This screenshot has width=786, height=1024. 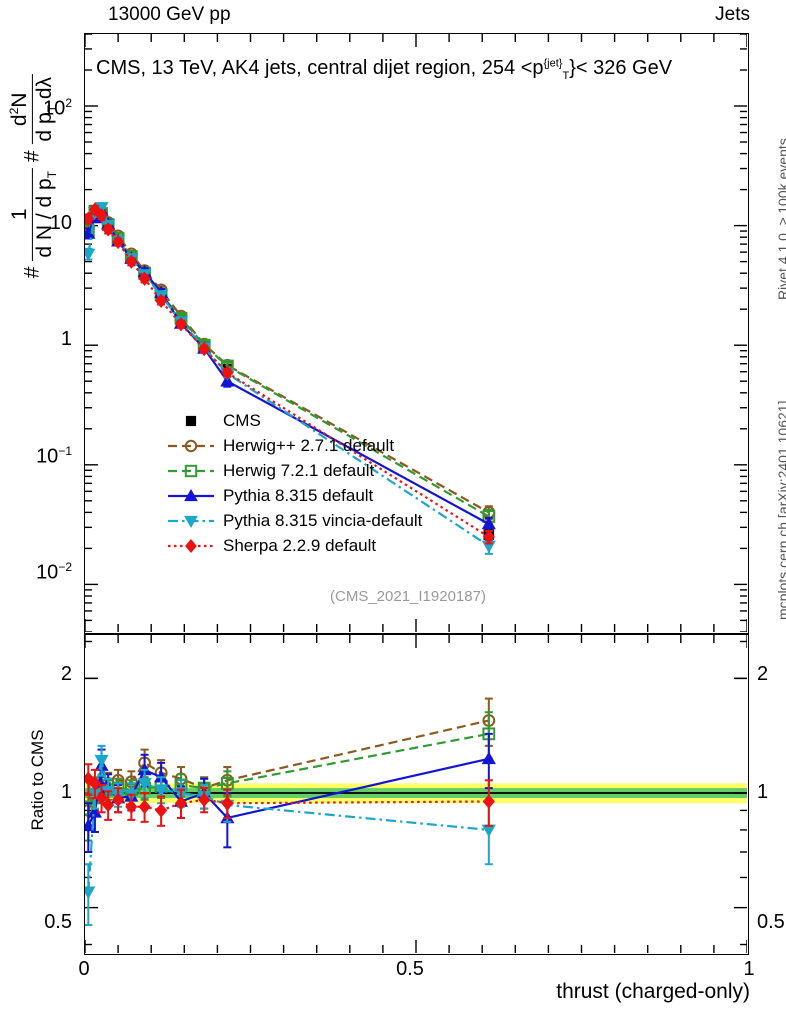 I want to click on legend-marker-triangle-up-icon, so click(x=191, y=496).